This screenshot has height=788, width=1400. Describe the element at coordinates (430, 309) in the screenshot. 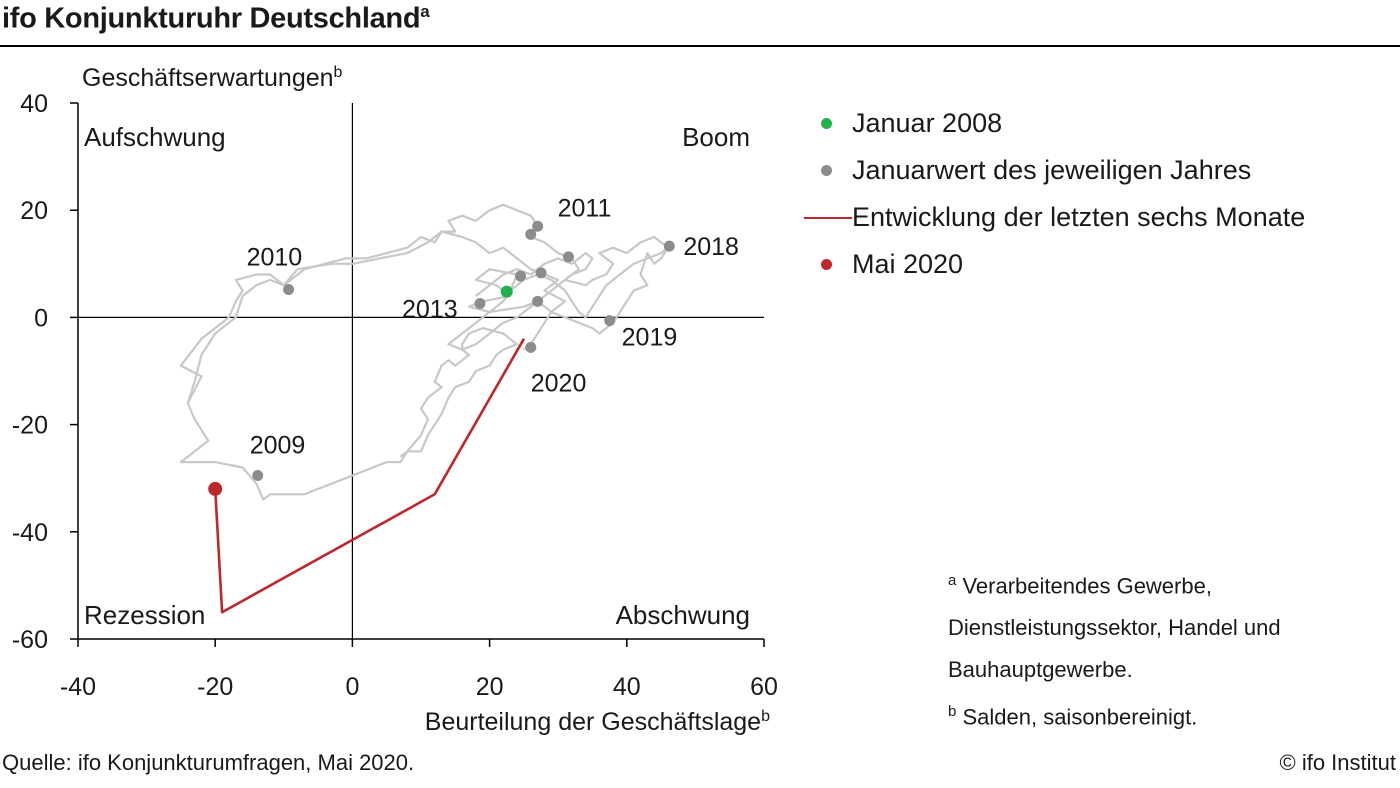

I see `year-label-2013: 2013` at that location.